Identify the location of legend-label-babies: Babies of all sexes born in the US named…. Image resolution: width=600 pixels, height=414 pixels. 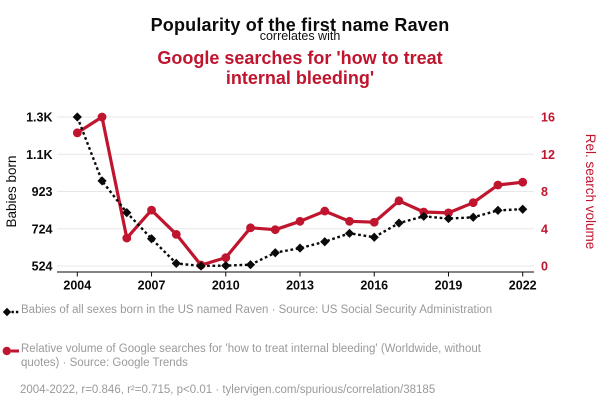
(257, 310).